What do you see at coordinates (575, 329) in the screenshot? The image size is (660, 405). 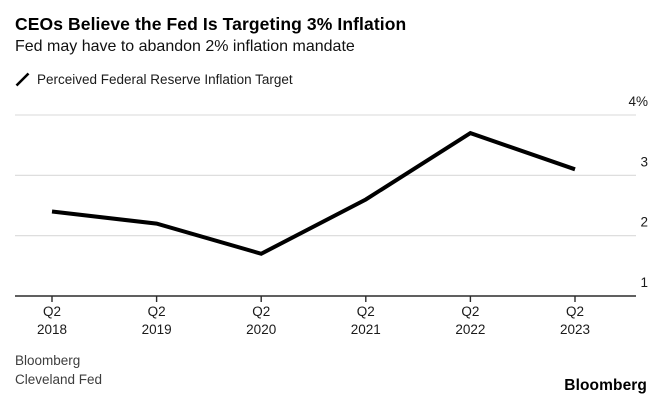 I see `x-tick-label-year: 2023` at bounding box center [575, 329].